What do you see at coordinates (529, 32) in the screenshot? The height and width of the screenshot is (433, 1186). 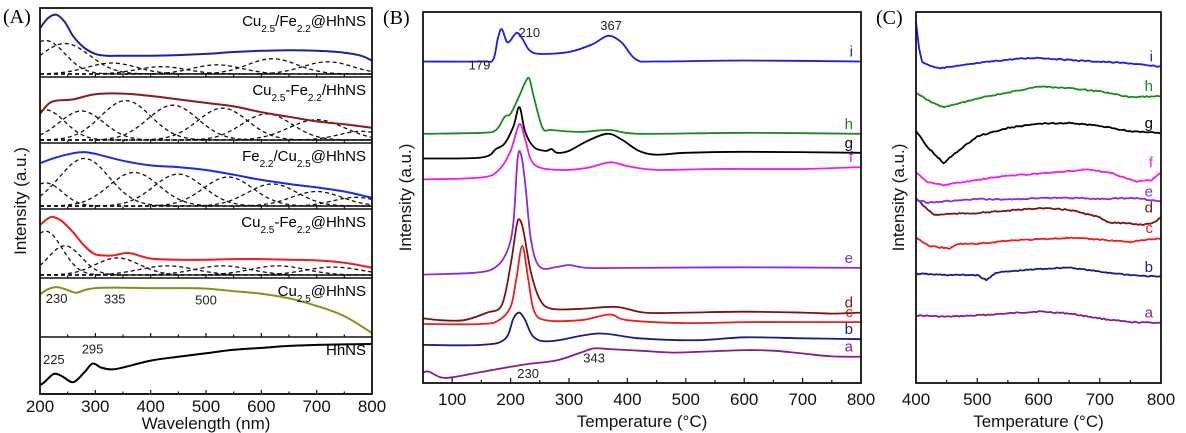 I see `peak-annotation: 210` at bounding box center [529, 32].